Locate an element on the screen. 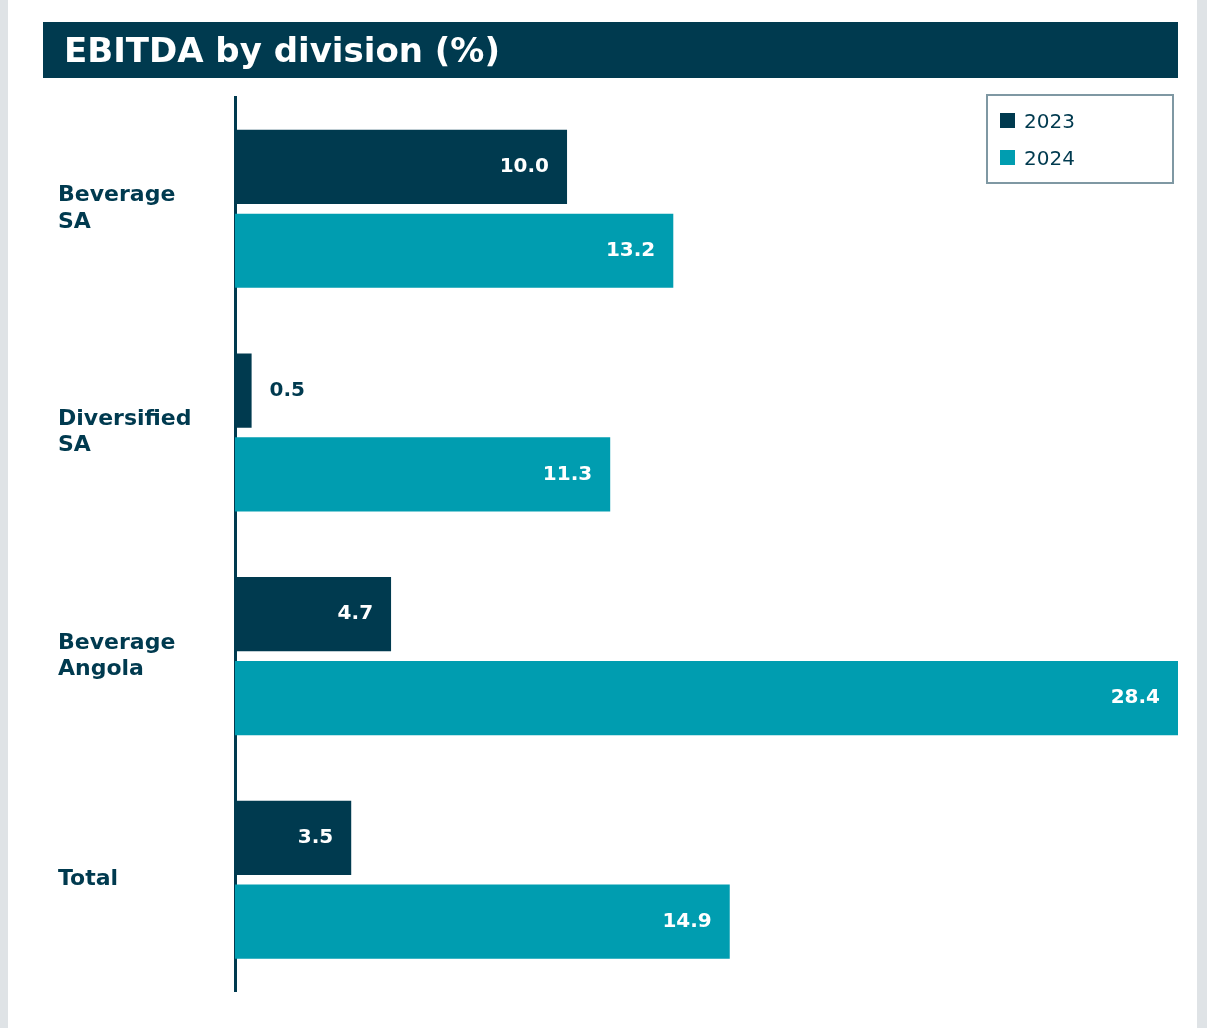  data-label: 0.5 is located at coordinates (287, 388).